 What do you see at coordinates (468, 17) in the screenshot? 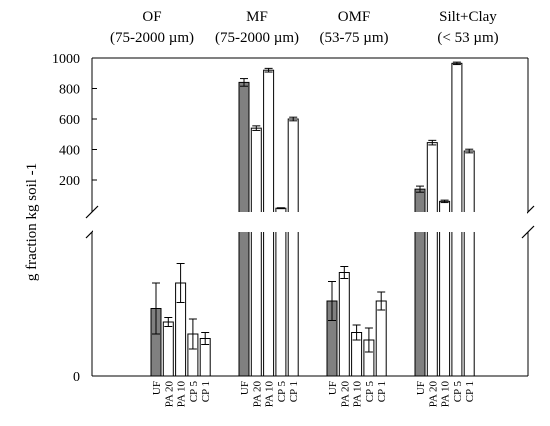
I see `group-title: Silt+Clay` at bounding box center [468, 17].